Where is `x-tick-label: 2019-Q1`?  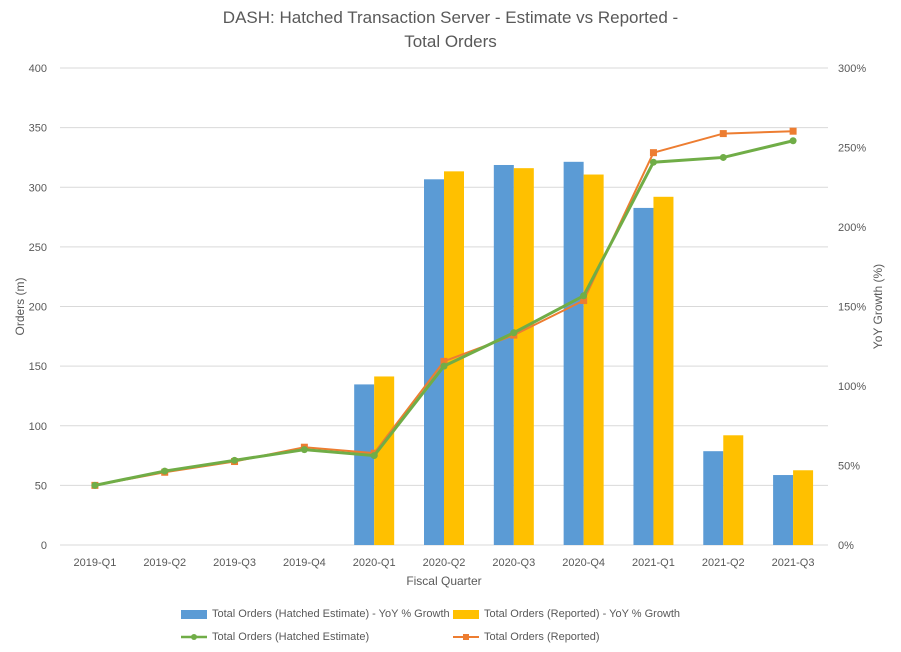 x-tick-label: 2019-Q1 is located at coordinates (95, 563).